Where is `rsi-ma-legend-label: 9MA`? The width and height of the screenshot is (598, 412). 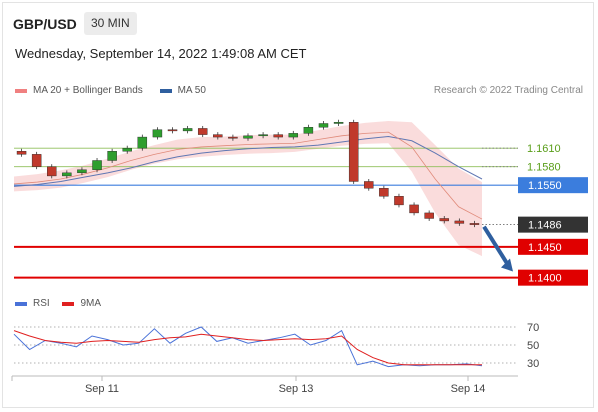 rsi-ma-legend-label: 9MA is located at coordinates (91, 303).